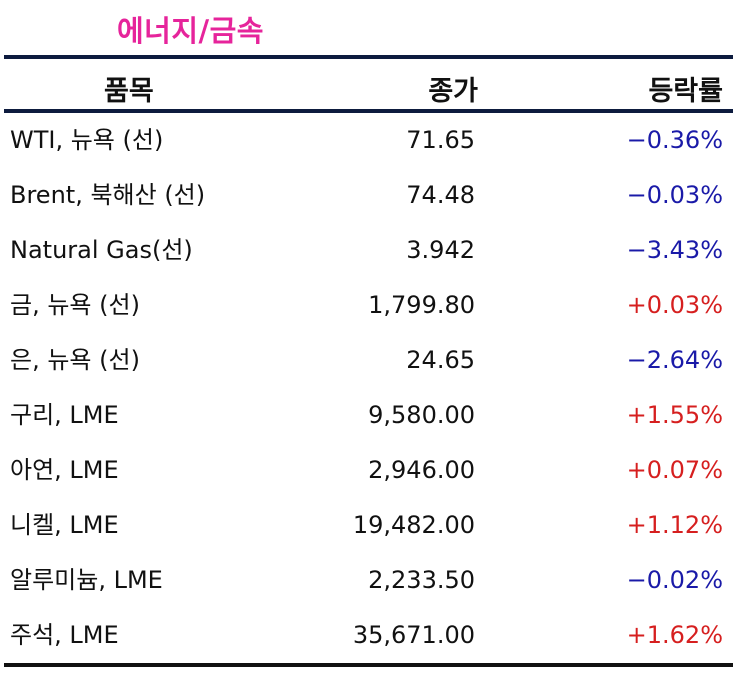 Image resolution: width=737 pixels, height=673 pixels. What do you see at coordinates (129, 91) in the screenshot?
I see `column-header-name: 품목` at bounding box center [129, 91].